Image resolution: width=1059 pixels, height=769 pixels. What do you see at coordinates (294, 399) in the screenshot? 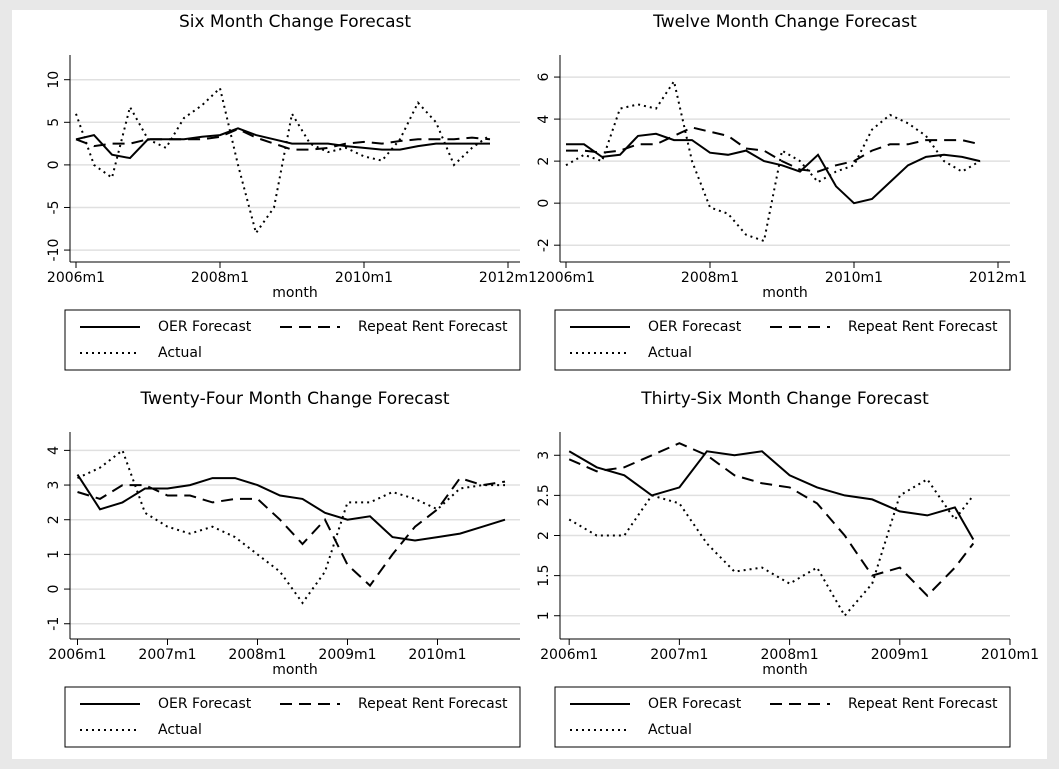
I see `chart-title: Twenty-Four Month Change Forecast` at bounding box center [294, 399].